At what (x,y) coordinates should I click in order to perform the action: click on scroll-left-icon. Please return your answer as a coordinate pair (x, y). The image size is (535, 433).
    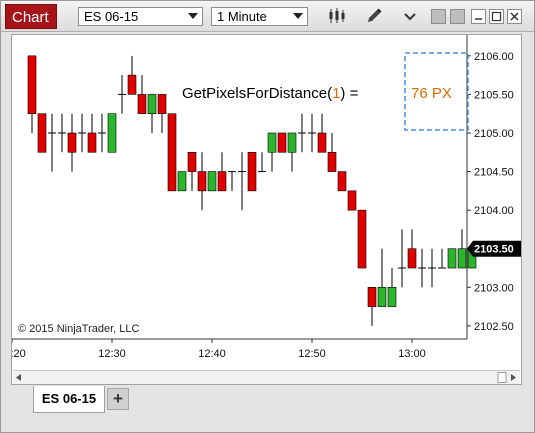
    Looking at the image, I should click on (18, 377).